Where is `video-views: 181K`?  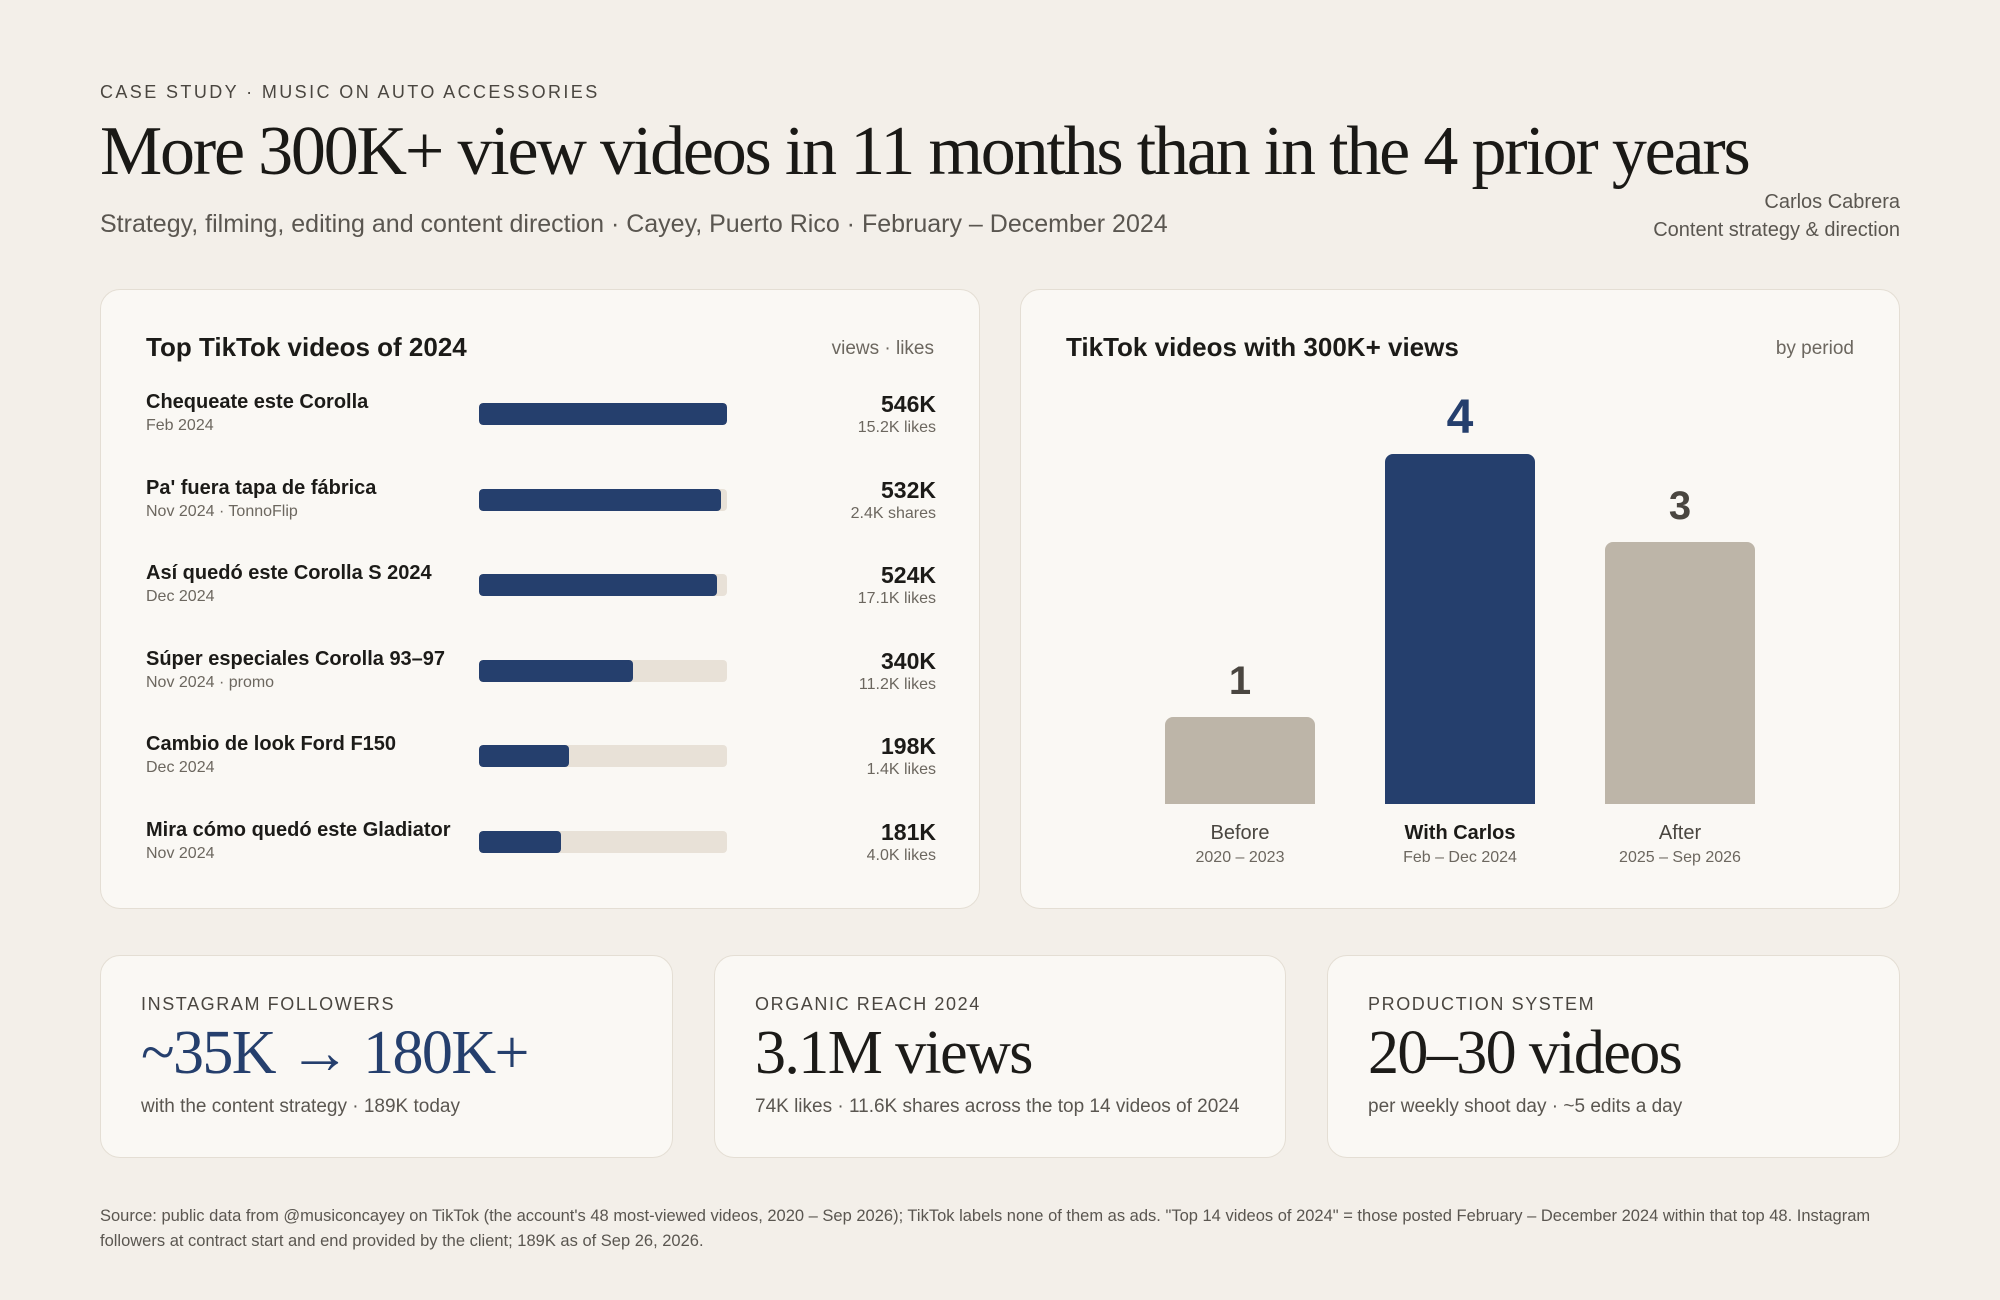 video-views: 181K is located at coordinates (908, 831).